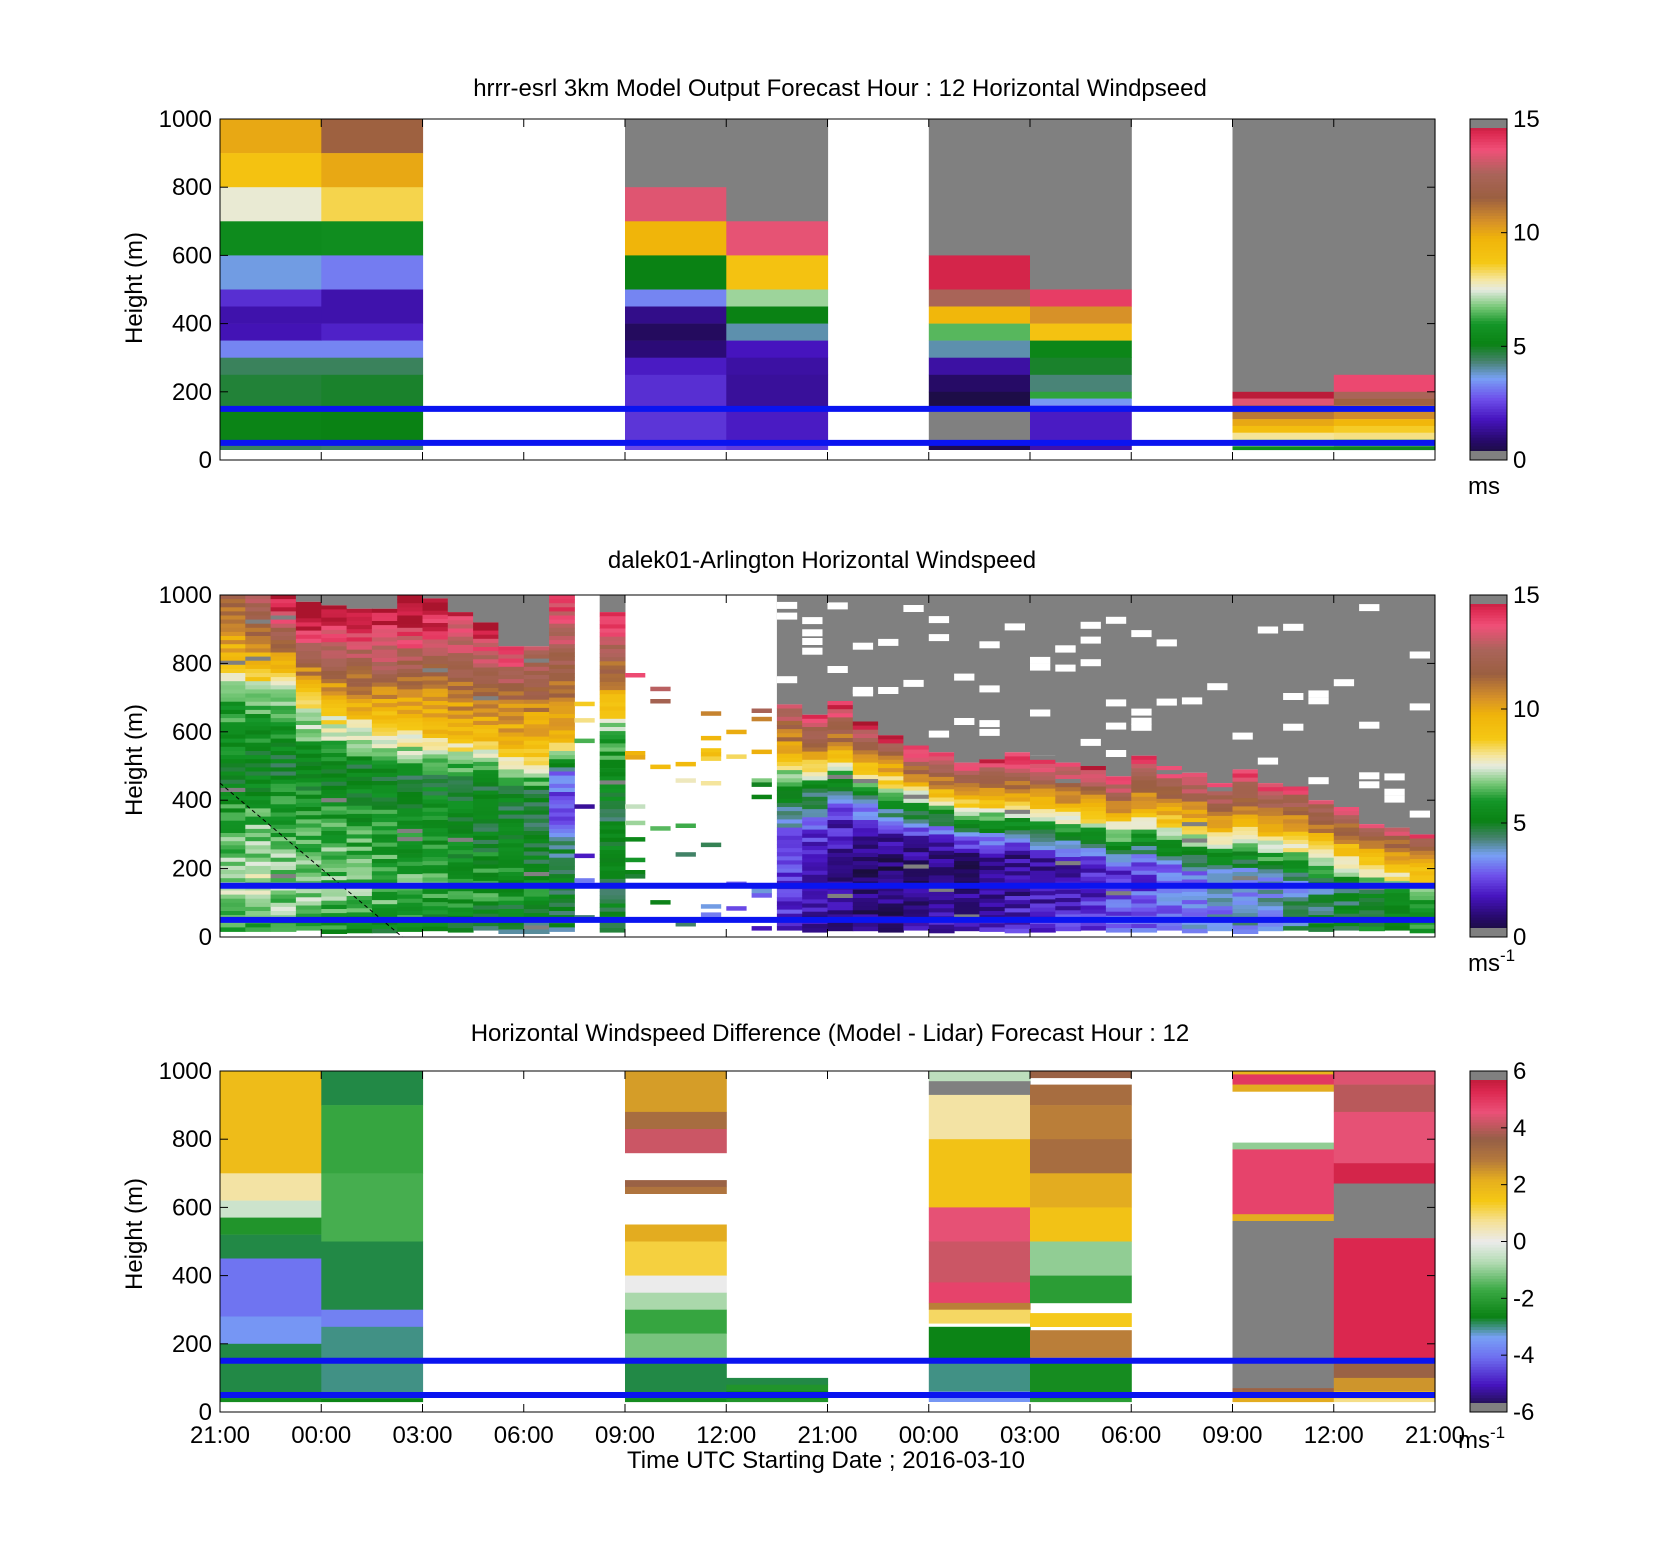 This screenshot has width=1680, height=1561. I want to click on lidar-cell-col26-h146, so click(891, 889).